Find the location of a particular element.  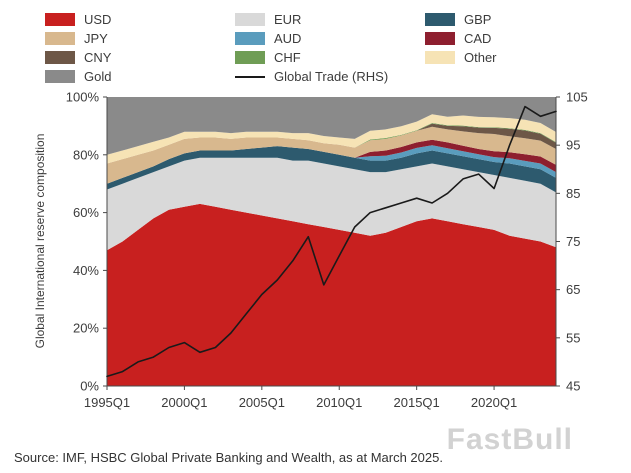

legend-label: CNY is located at coordinates (98, 57).